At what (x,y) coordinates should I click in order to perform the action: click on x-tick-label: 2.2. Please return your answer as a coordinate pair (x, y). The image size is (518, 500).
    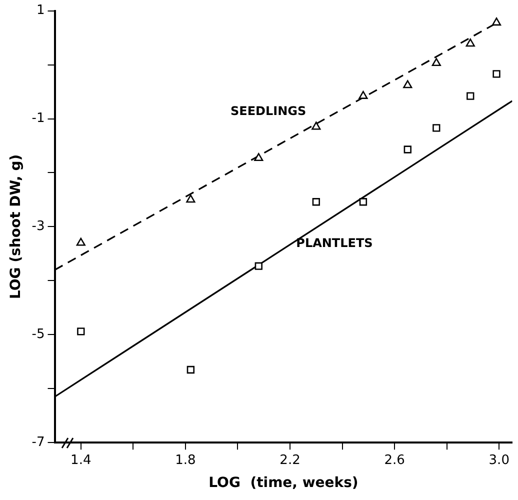
    Looking at the image, I should click on (290, 460).